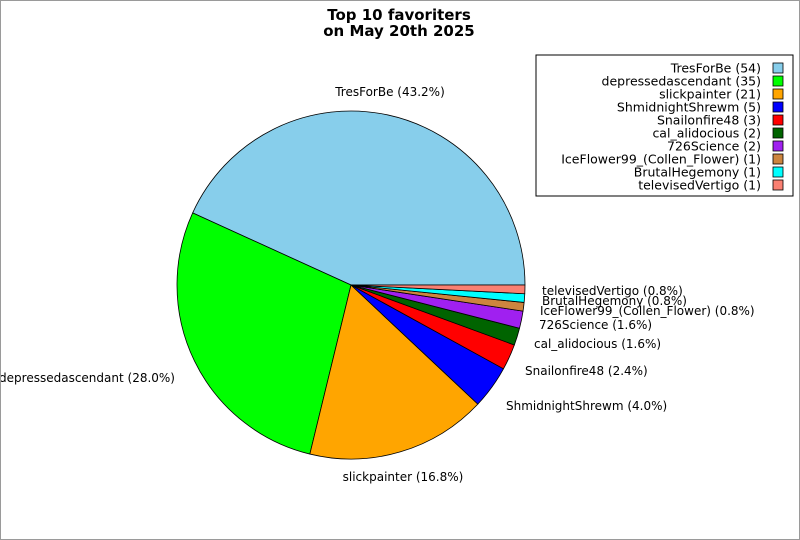 The height and width of the screenshot is (540, 800). I want to click on slice-label-cal_alidocious: cal_alidocious (1.6%), so click(597, 344).